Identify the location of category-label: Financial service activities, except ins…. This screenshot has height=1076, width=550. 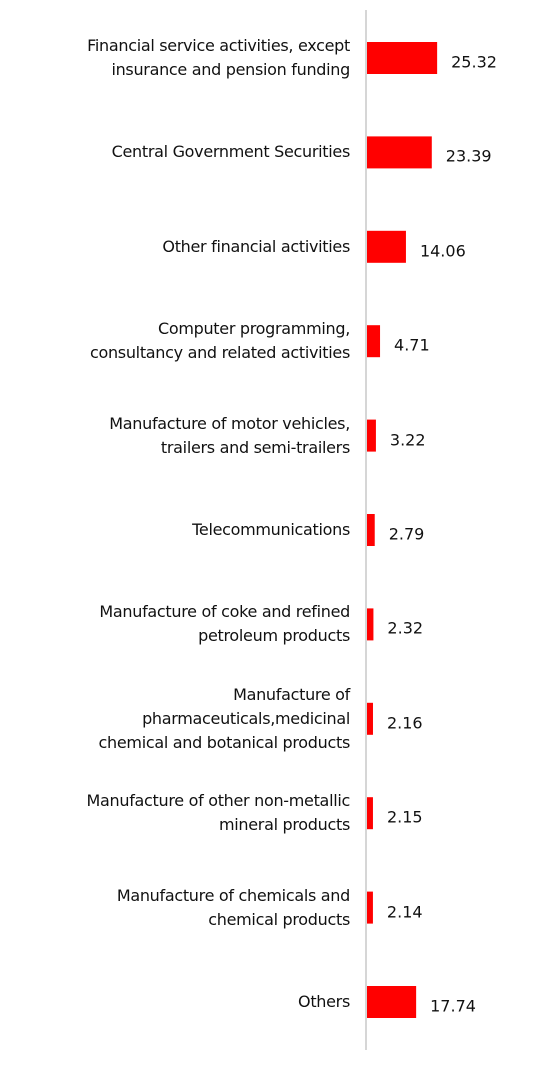
(218, 57).